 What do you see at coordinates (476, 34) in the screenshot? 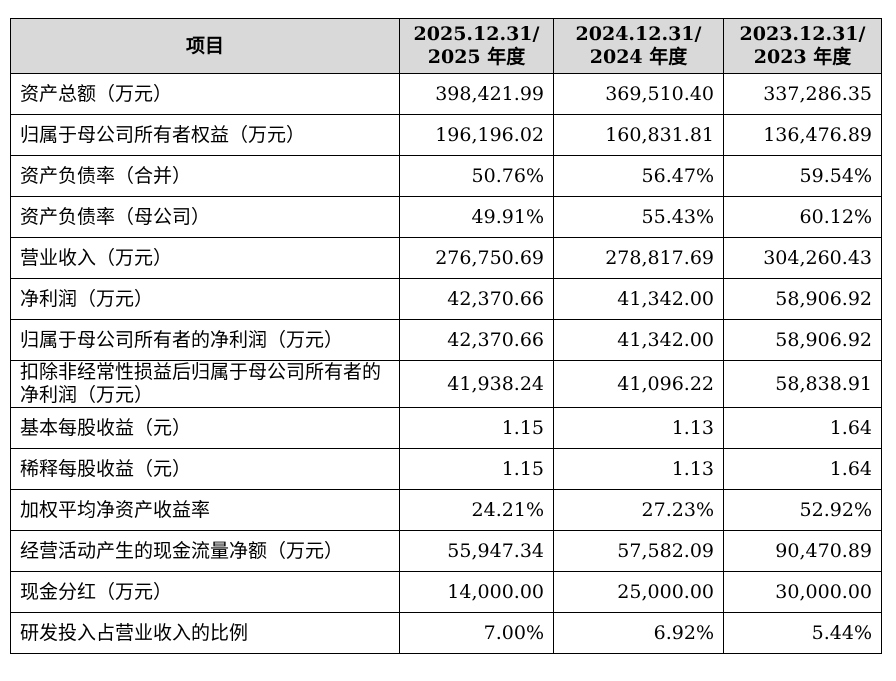
I see `header-year-line1: 2025.12.31/` at bounding box center [476, 34].